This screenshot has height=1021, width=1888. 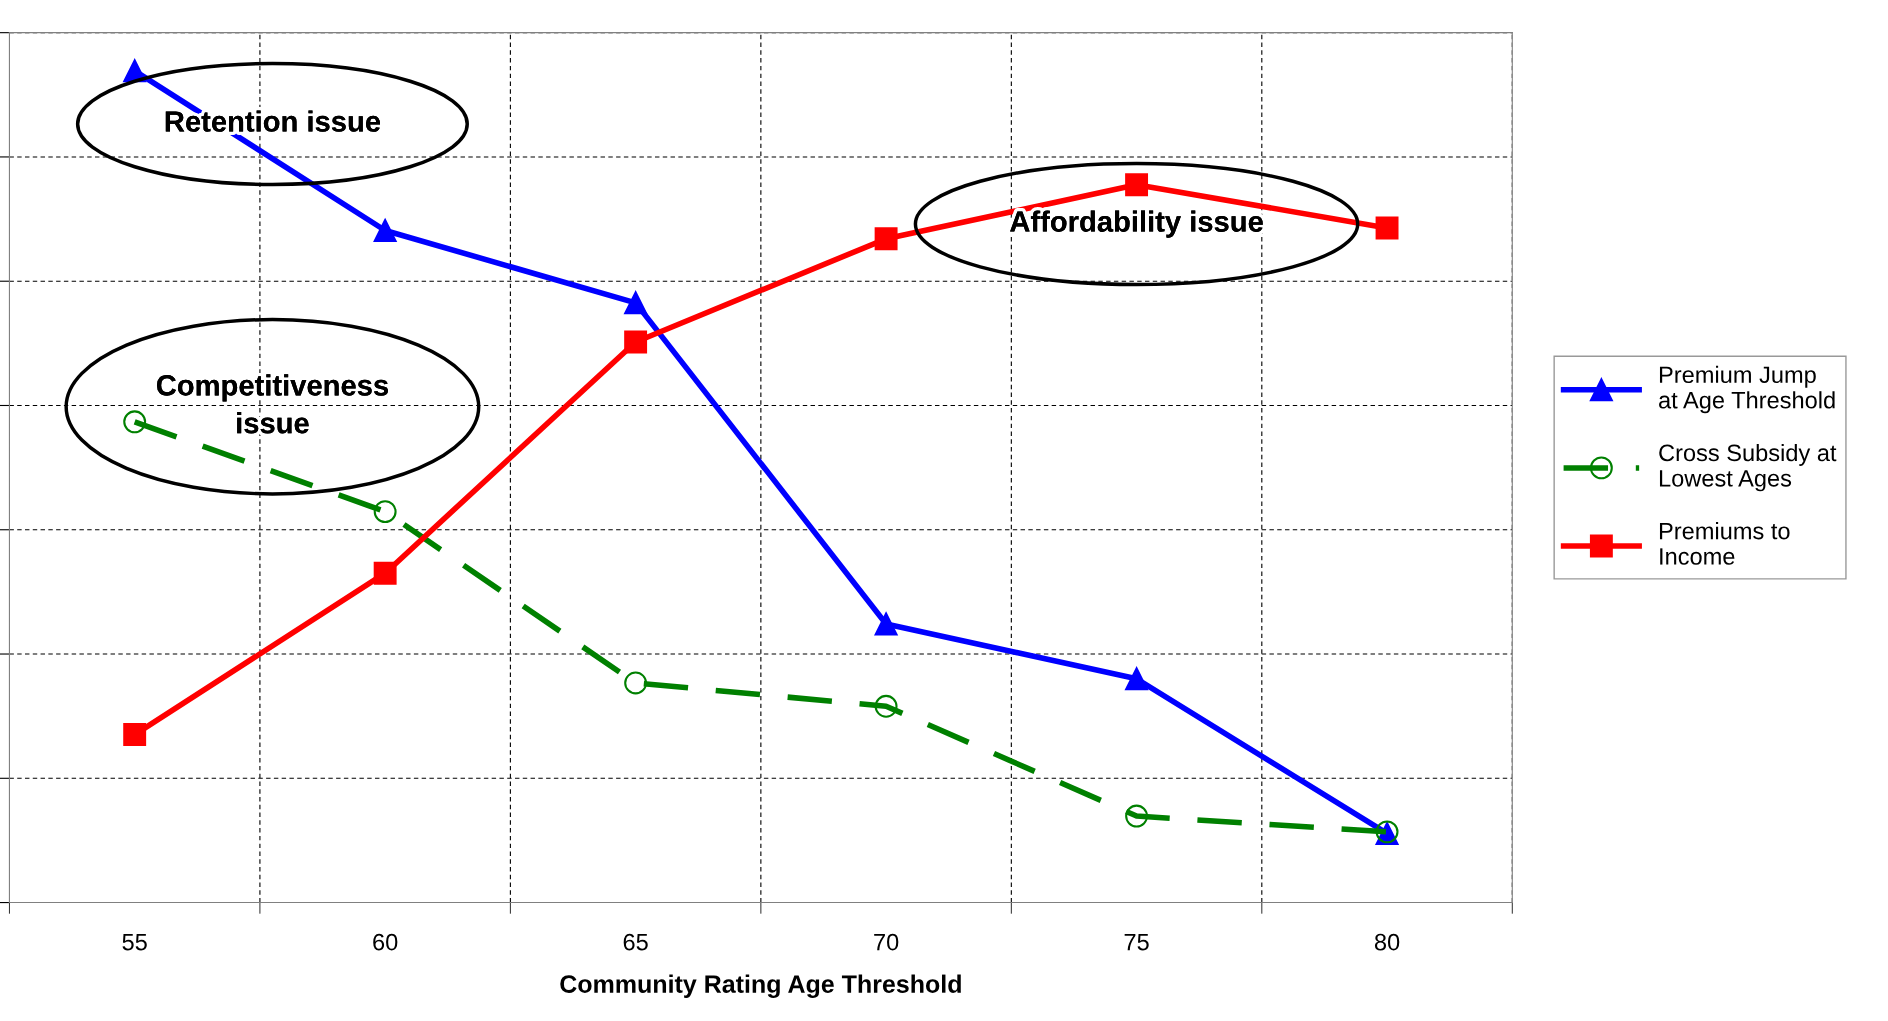 I want to click on x-tick-label: 65, so click(x=635, y=942).